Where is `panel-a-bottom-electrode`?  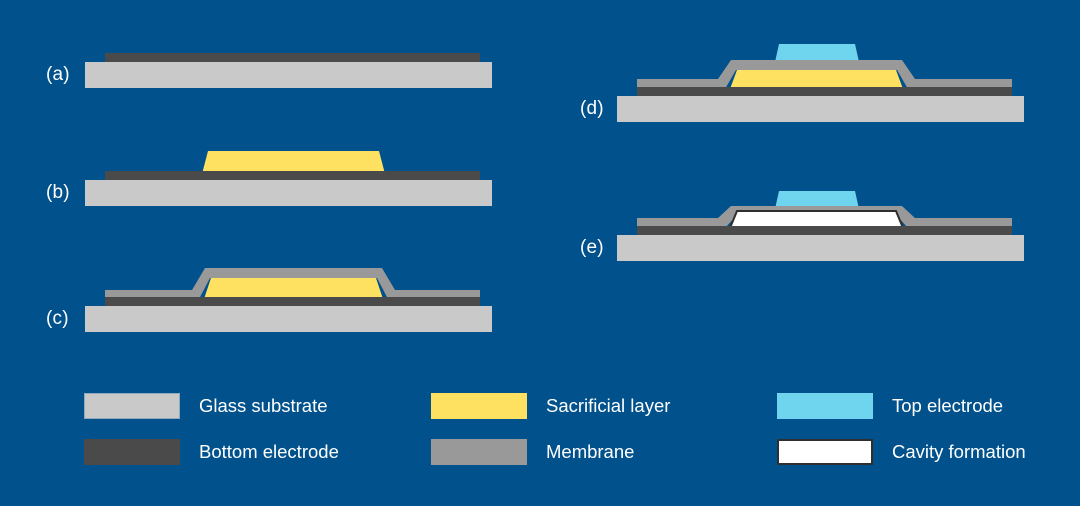
panel-a-bottom-electrode is located at coordinates (292, 58).